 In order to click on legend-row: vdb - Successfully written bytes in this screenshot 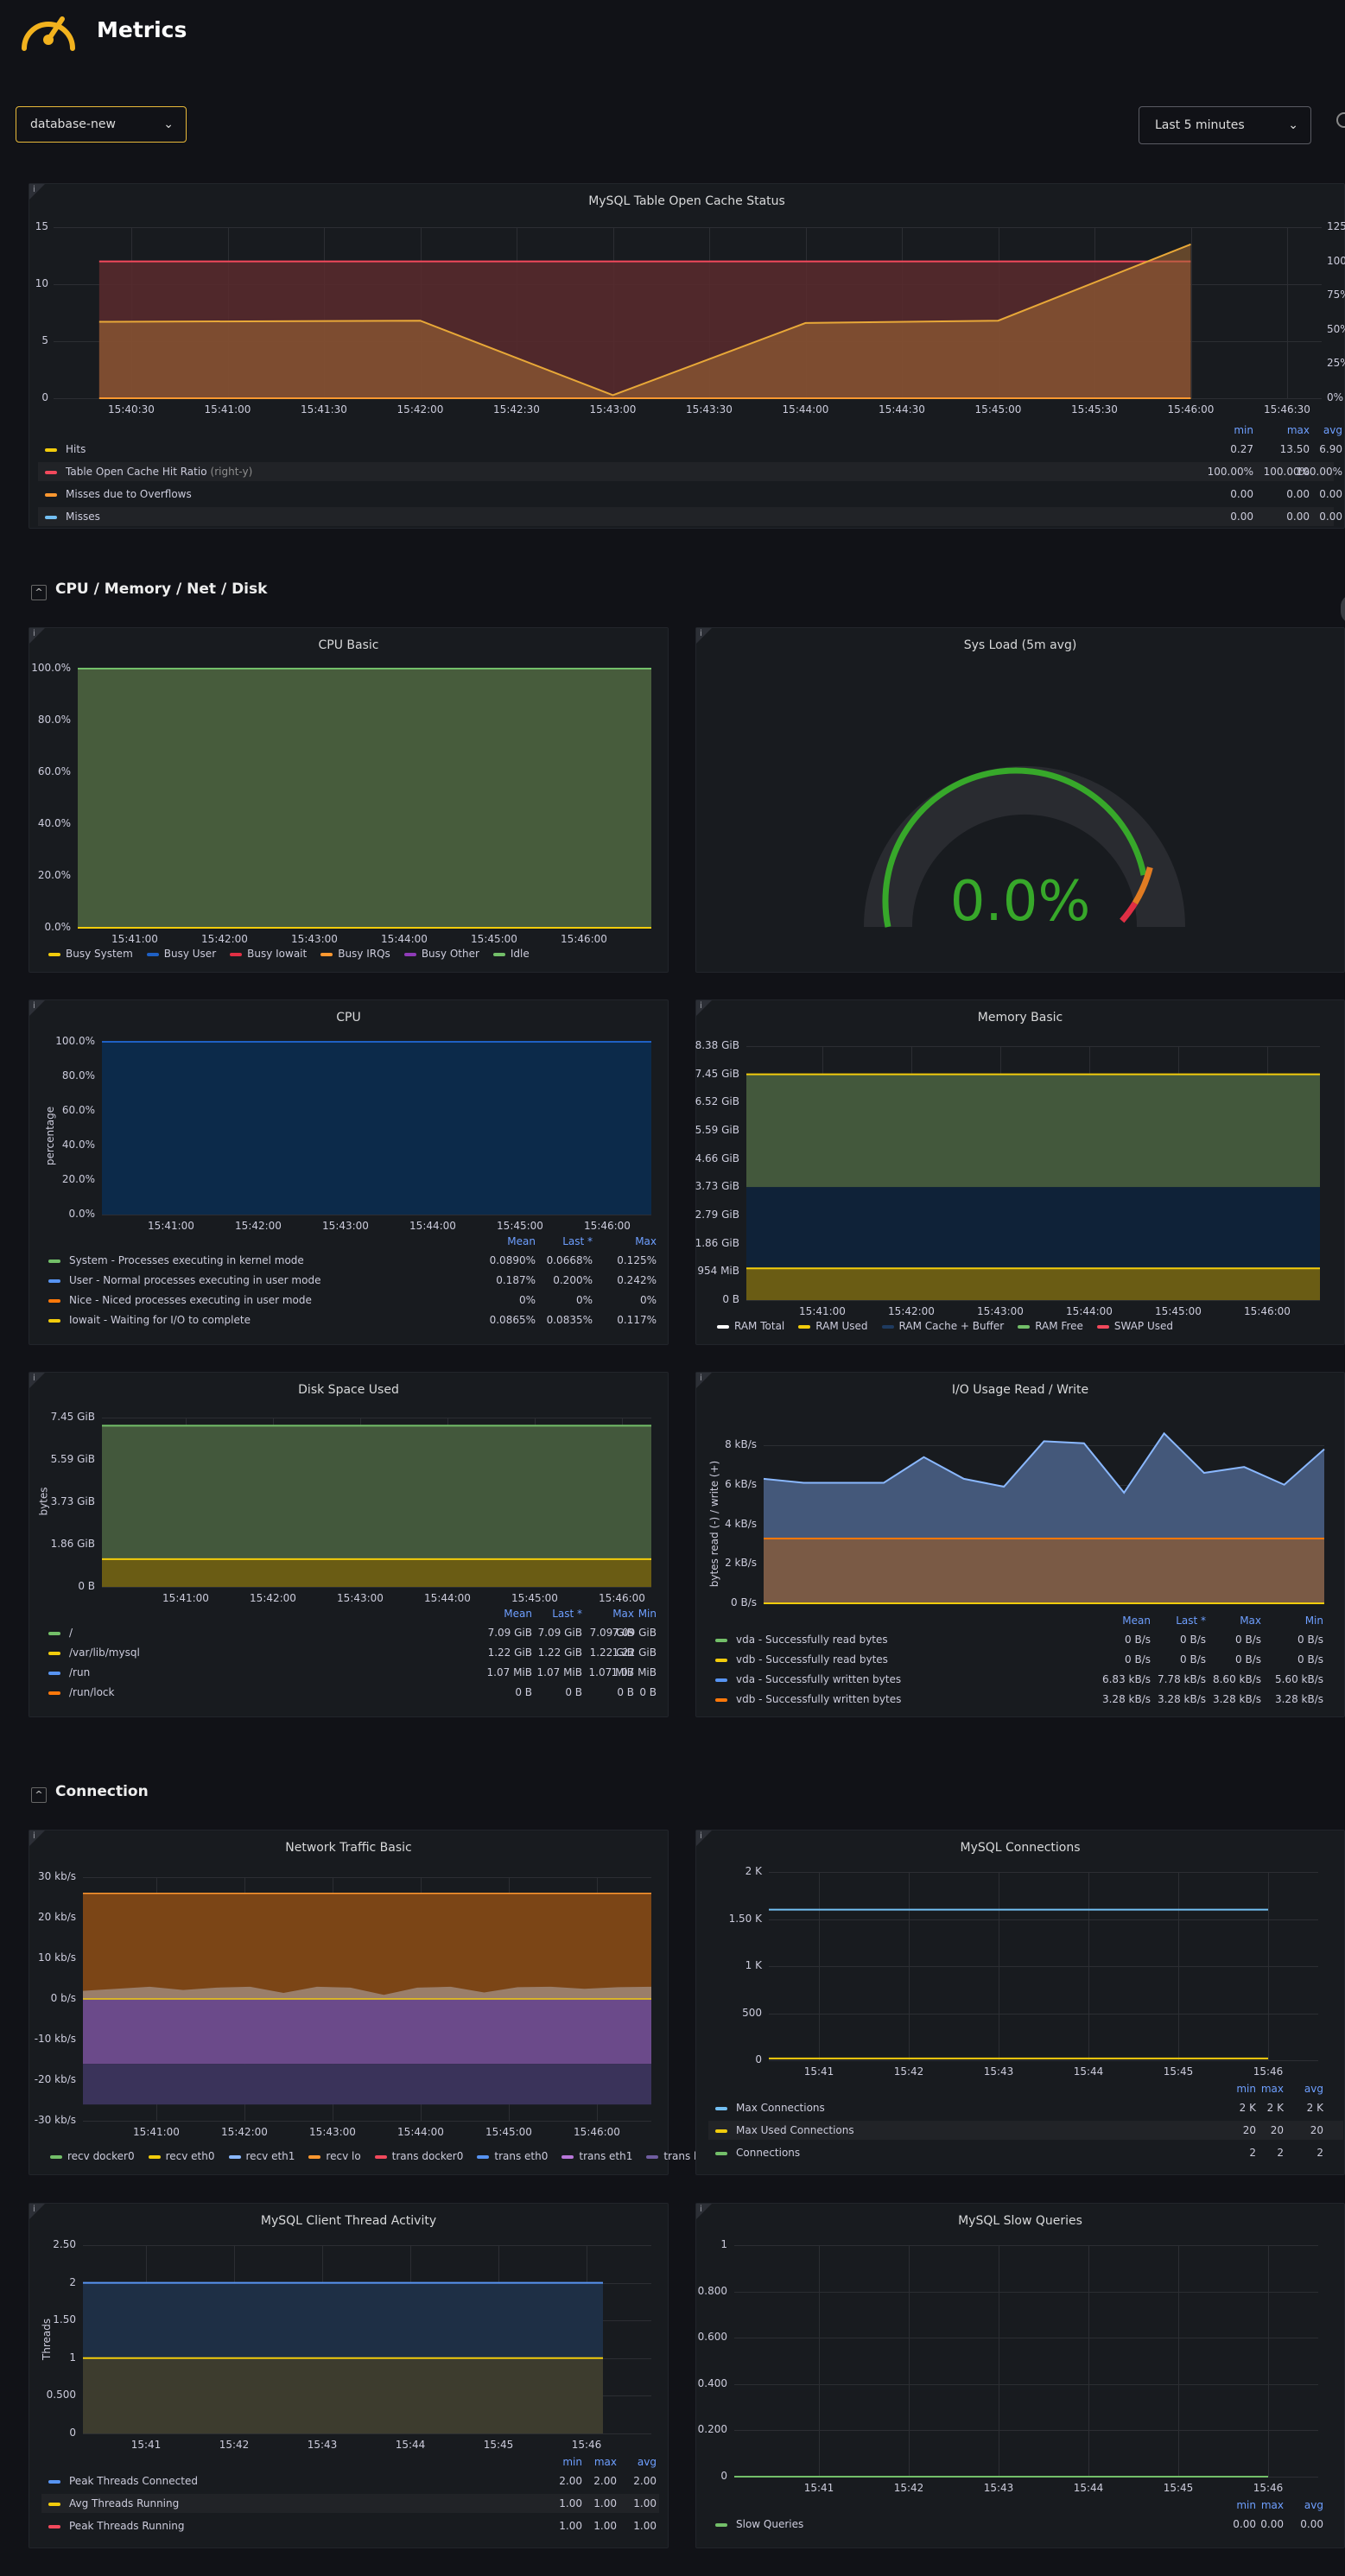, I will do `click(1015, 1699)`.